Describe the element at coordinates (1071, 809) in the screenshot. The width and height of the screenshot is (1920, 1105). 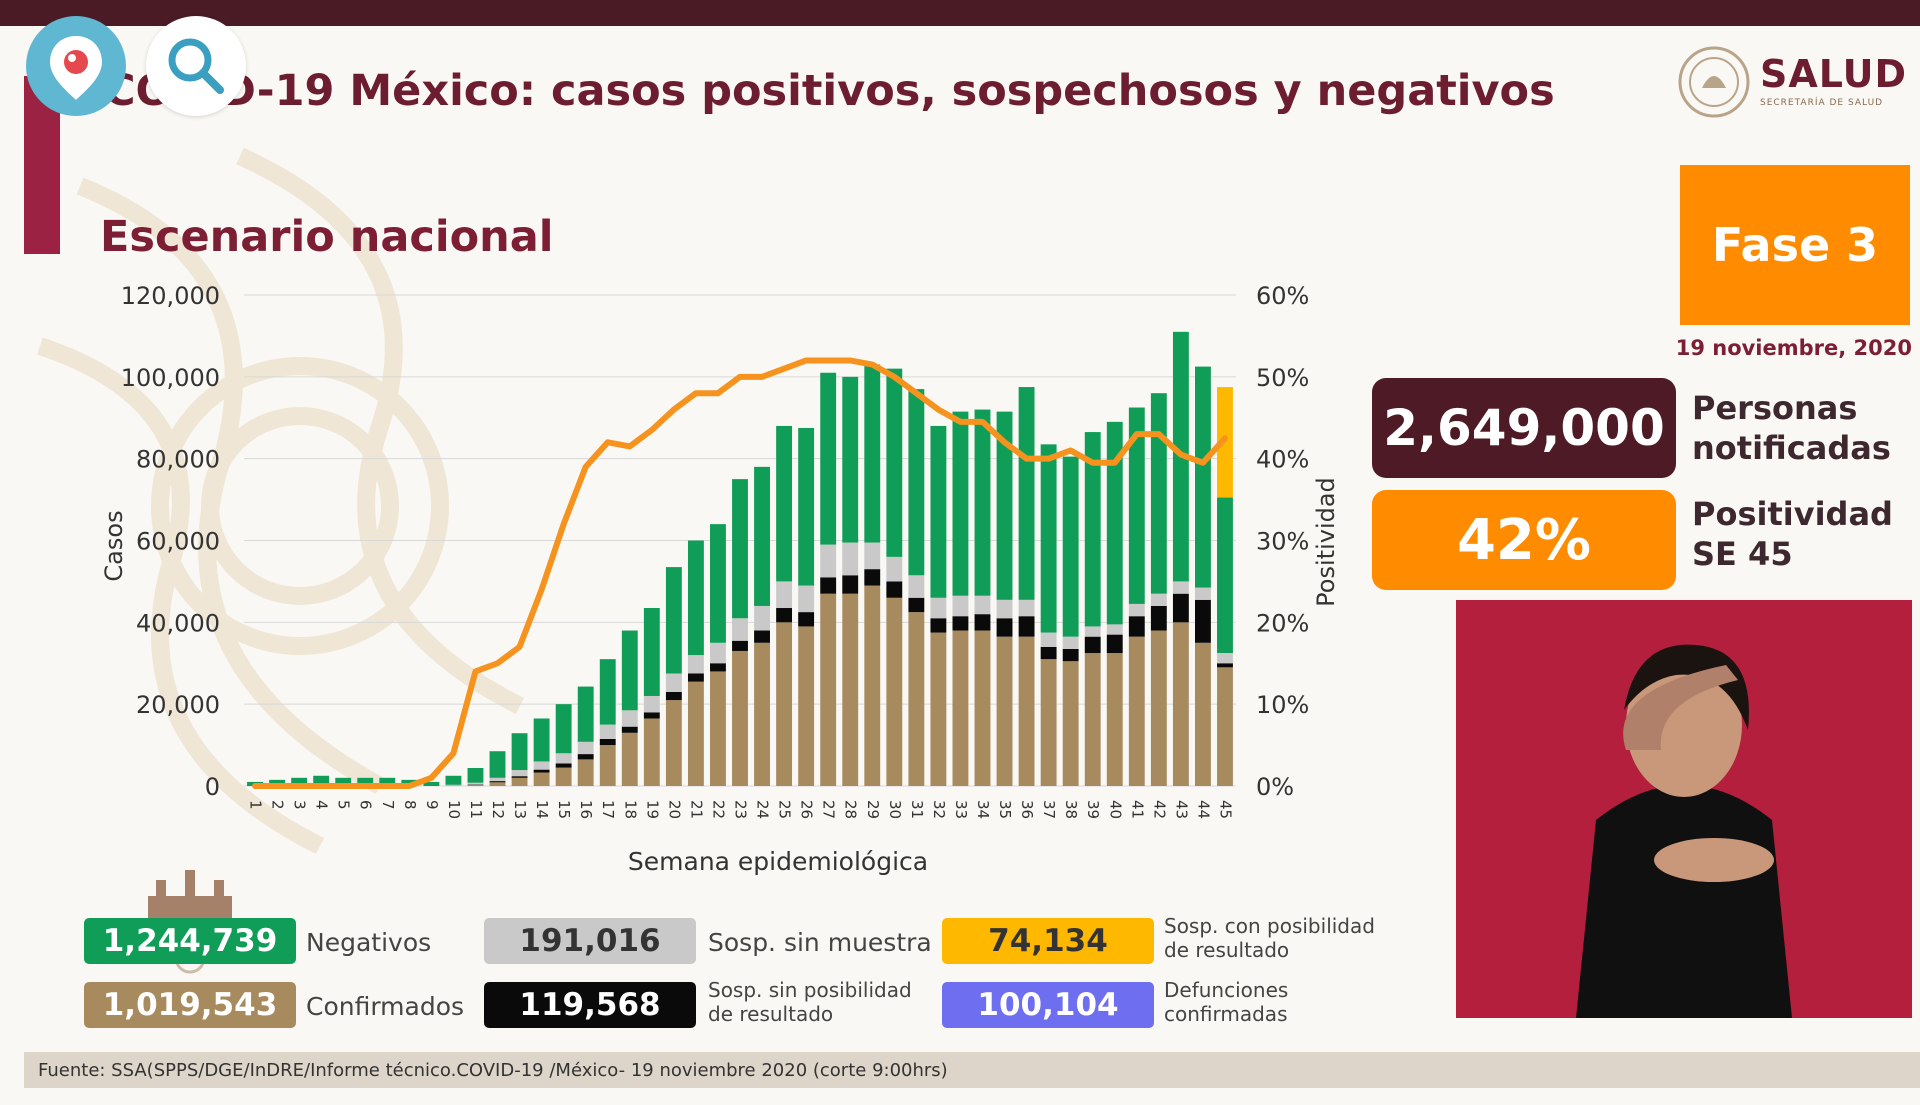
I see `x-tick-label: 38` at that location.